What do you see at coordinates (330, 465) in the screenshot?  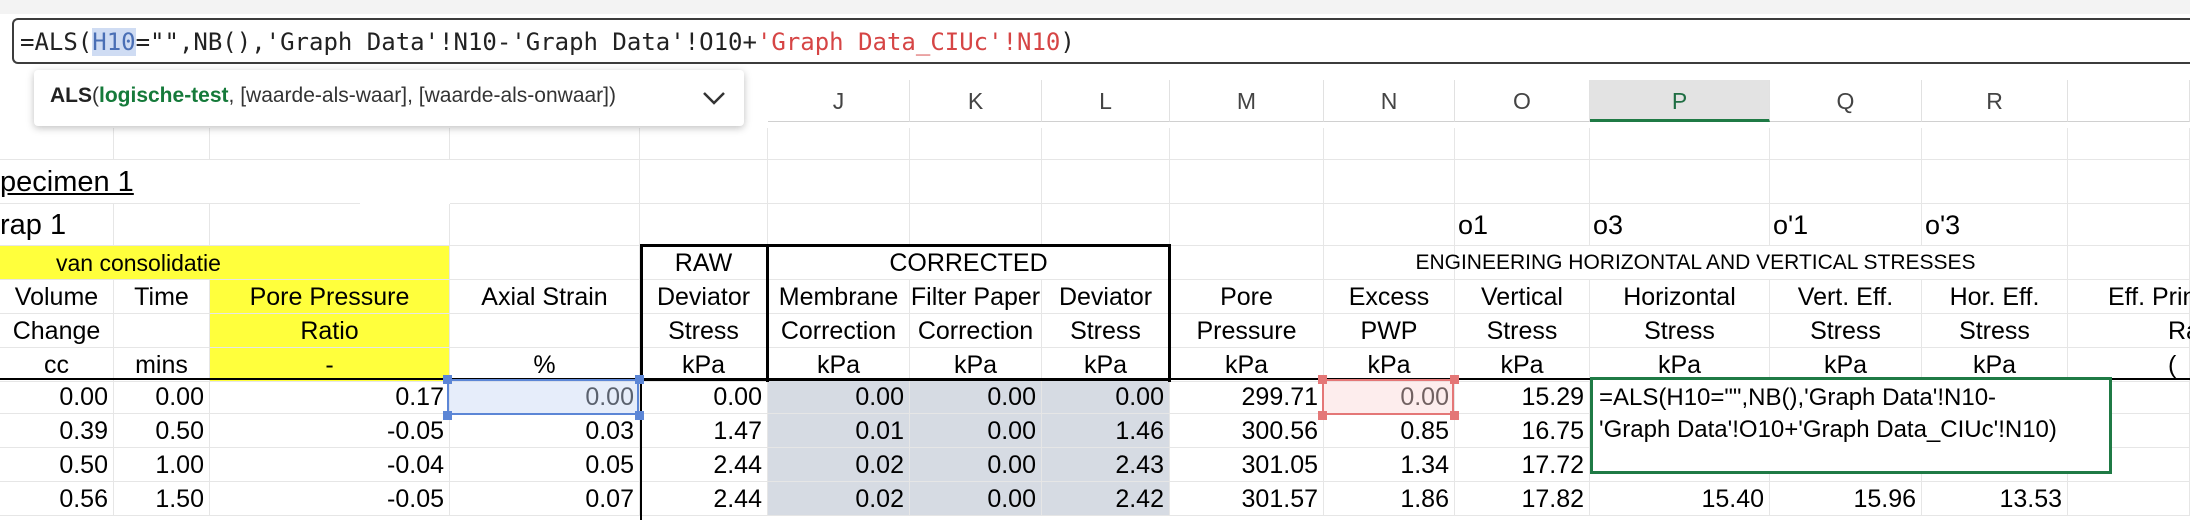 I see `table-cell: -0.04` at bounding box center [330, 465].